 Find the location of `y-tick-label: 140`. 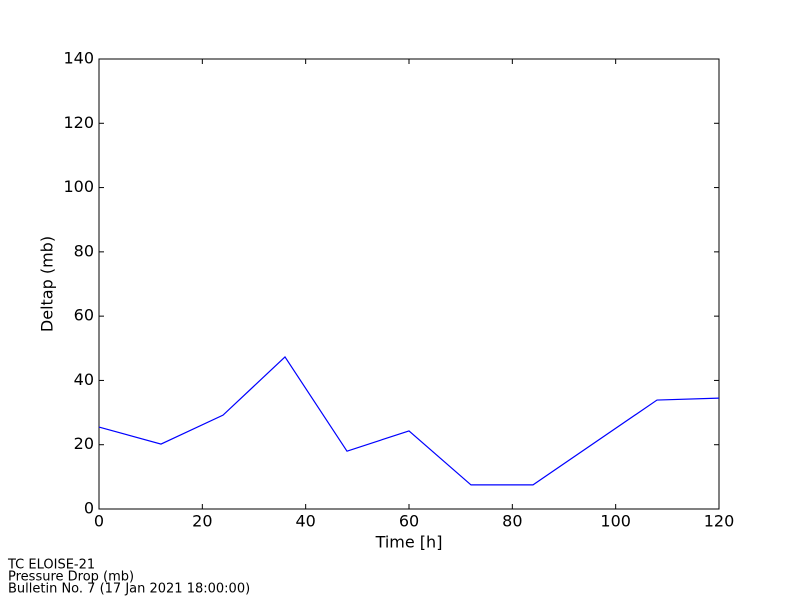

y-tick-label: 140 is located at coordinates (78, 58).